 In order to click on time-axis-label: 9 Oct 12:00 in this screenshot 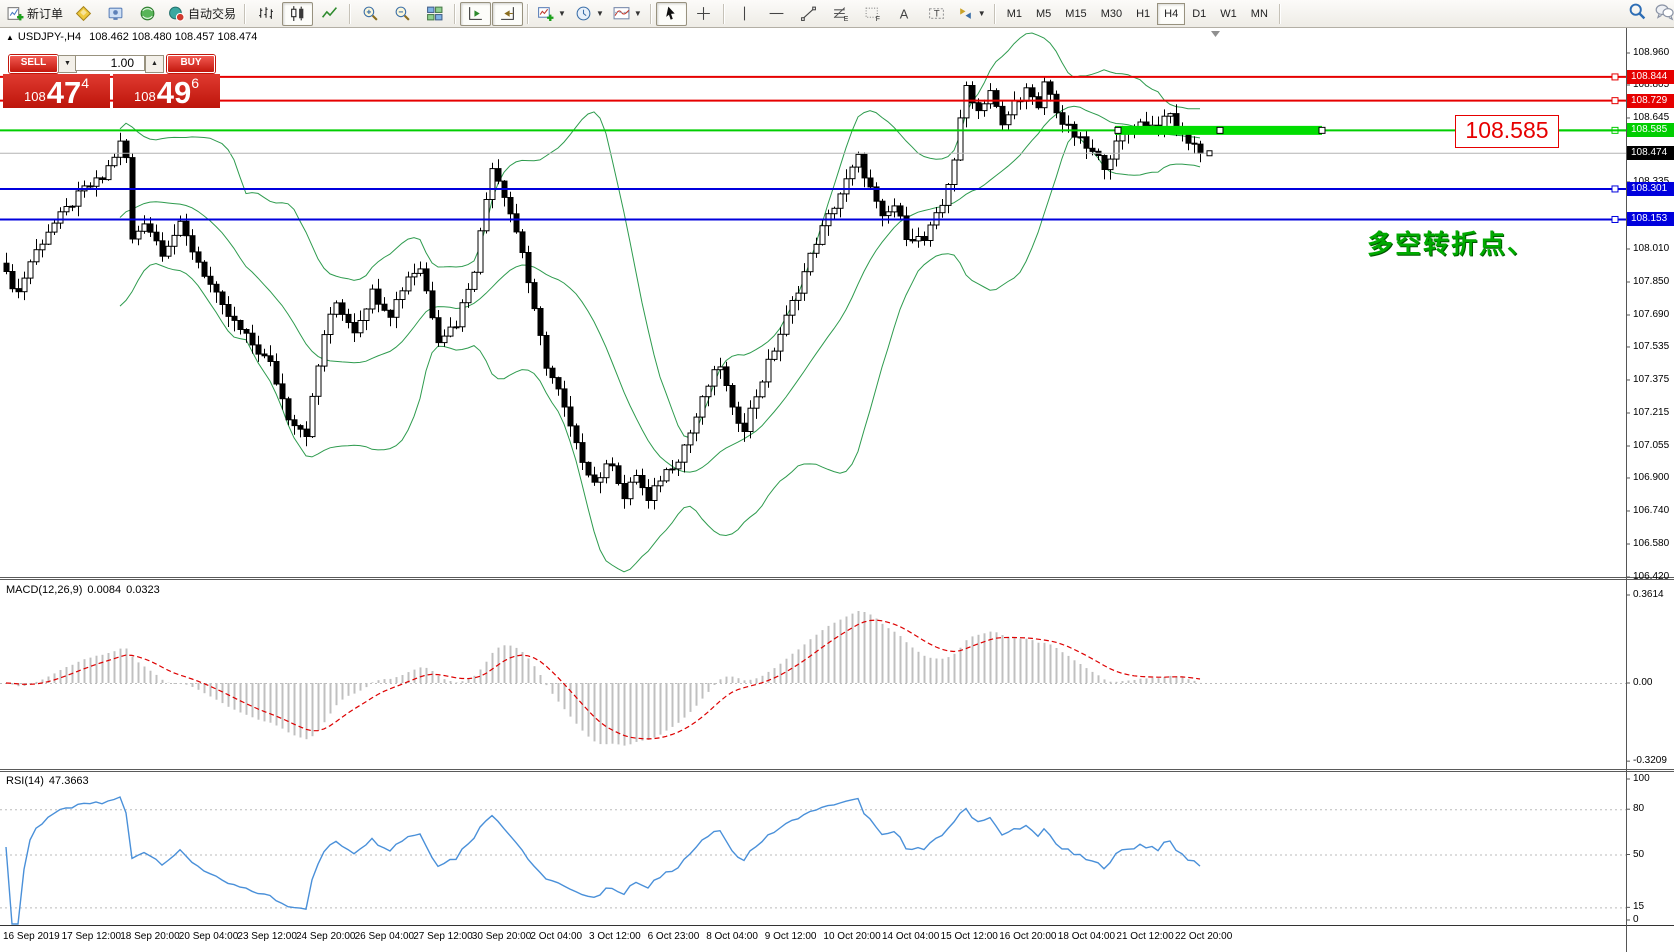, I will do `click(790, 936)`.